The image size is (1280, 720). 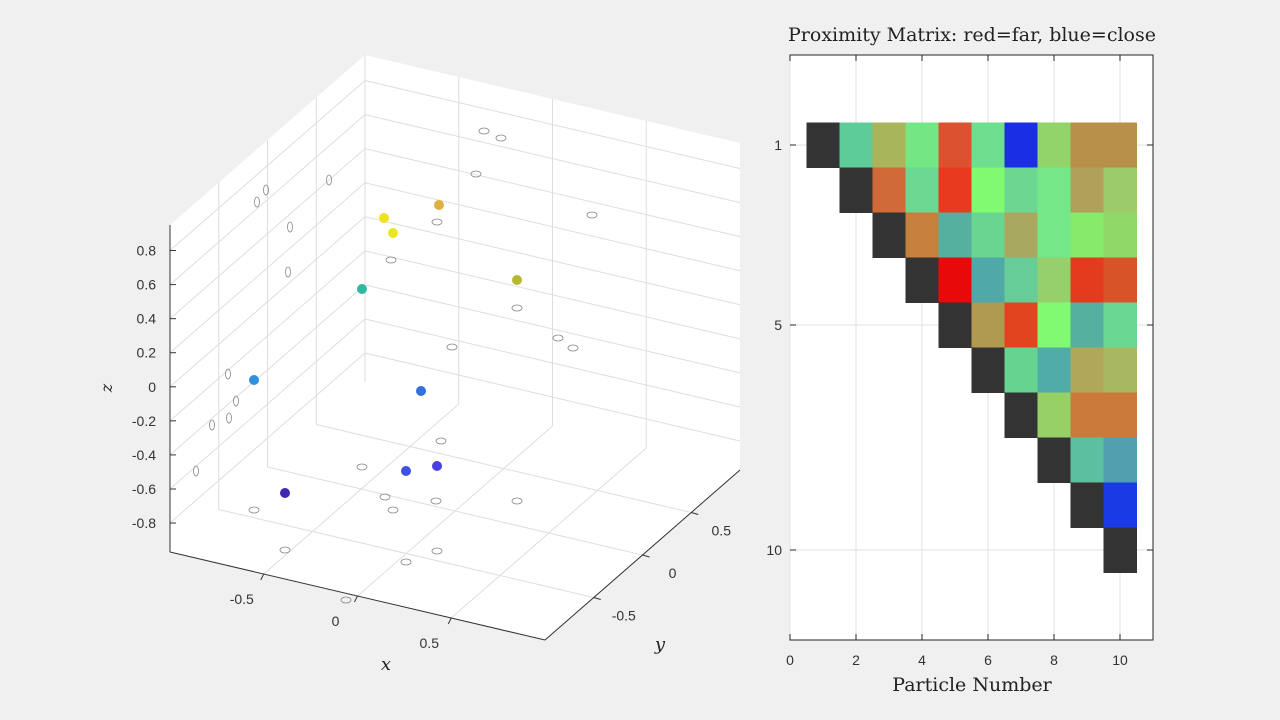 I want to click on x-tick-label: 6, so click(x=988, y=660).